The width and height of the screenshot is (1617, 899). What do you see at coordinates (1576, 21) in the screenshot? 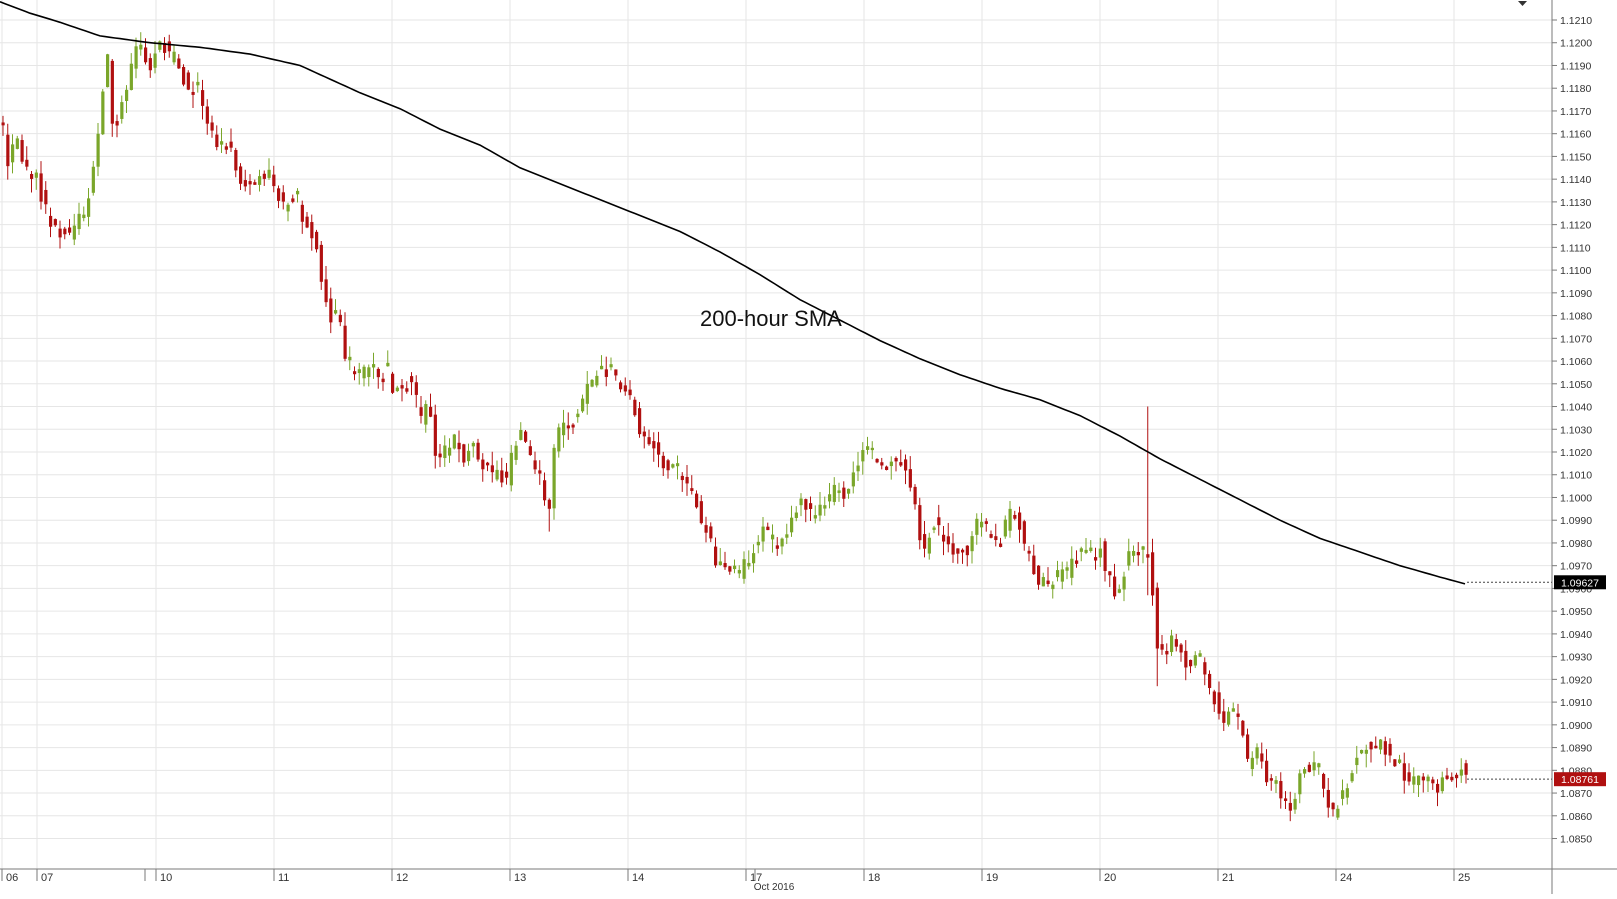
I see `price-tick-label: 1.1210` at bounding box center [1576, 21].